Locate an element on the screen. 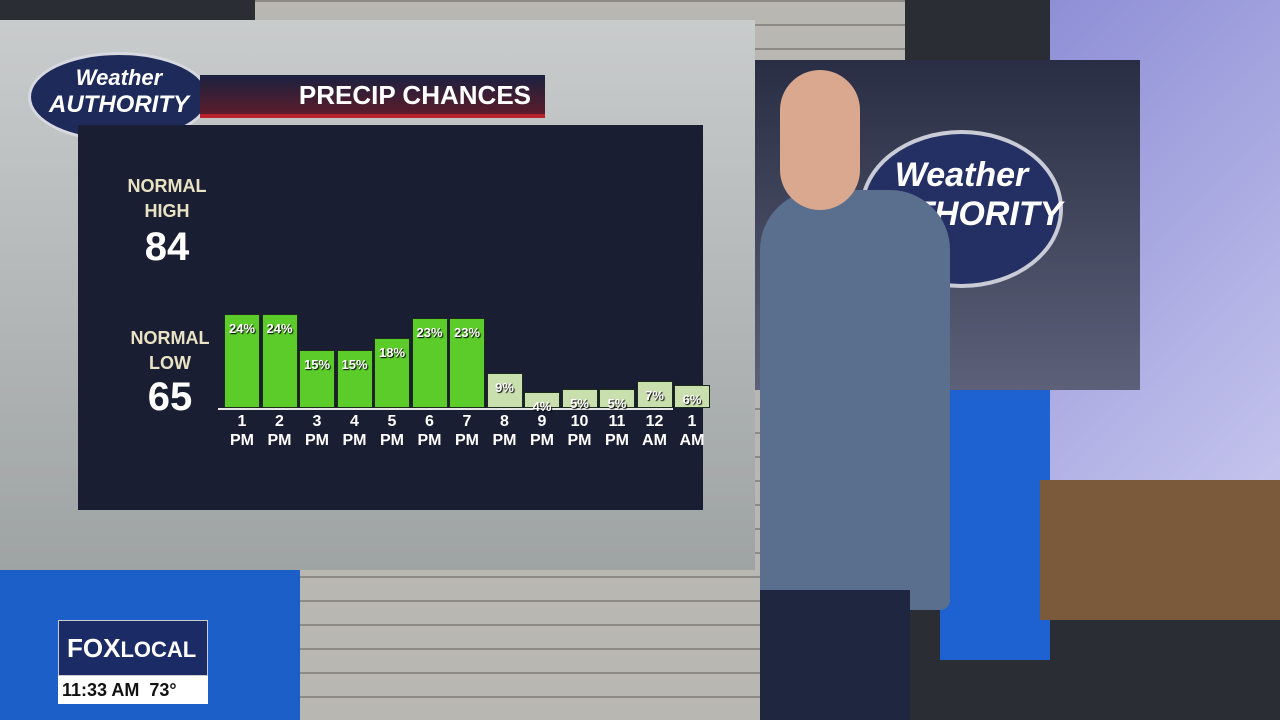  blue-panel is located at coordinates (995, 520).